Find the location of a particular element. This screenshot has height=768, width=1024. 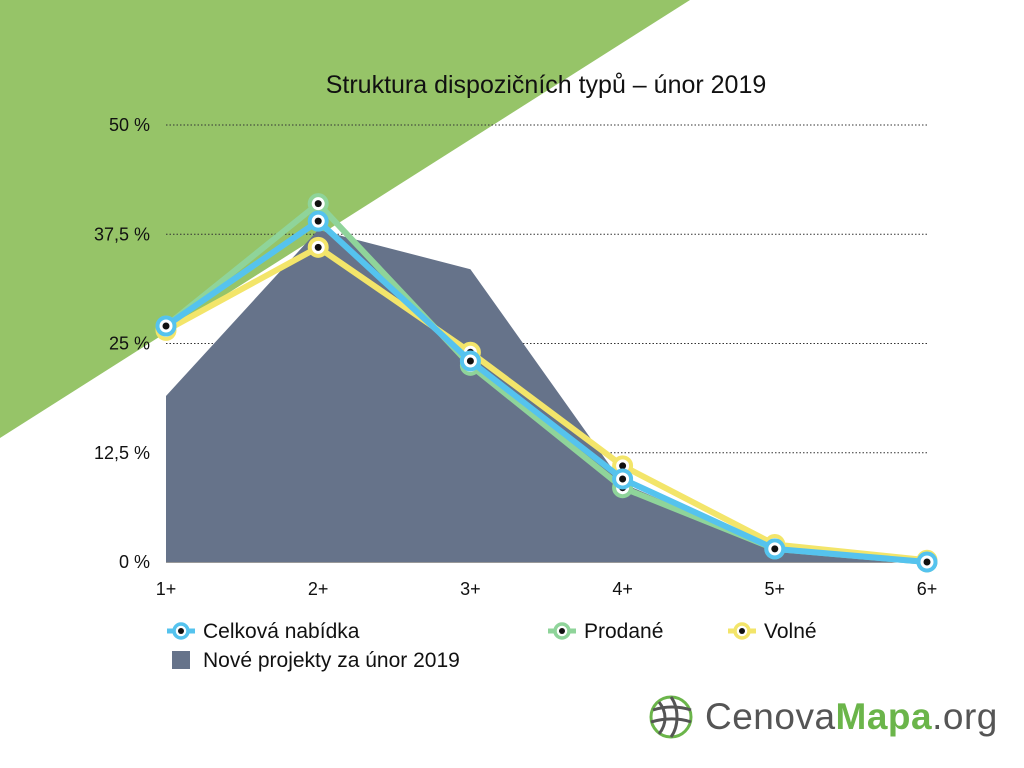

logo-text-org: .org is located at coordinates (965, 716).